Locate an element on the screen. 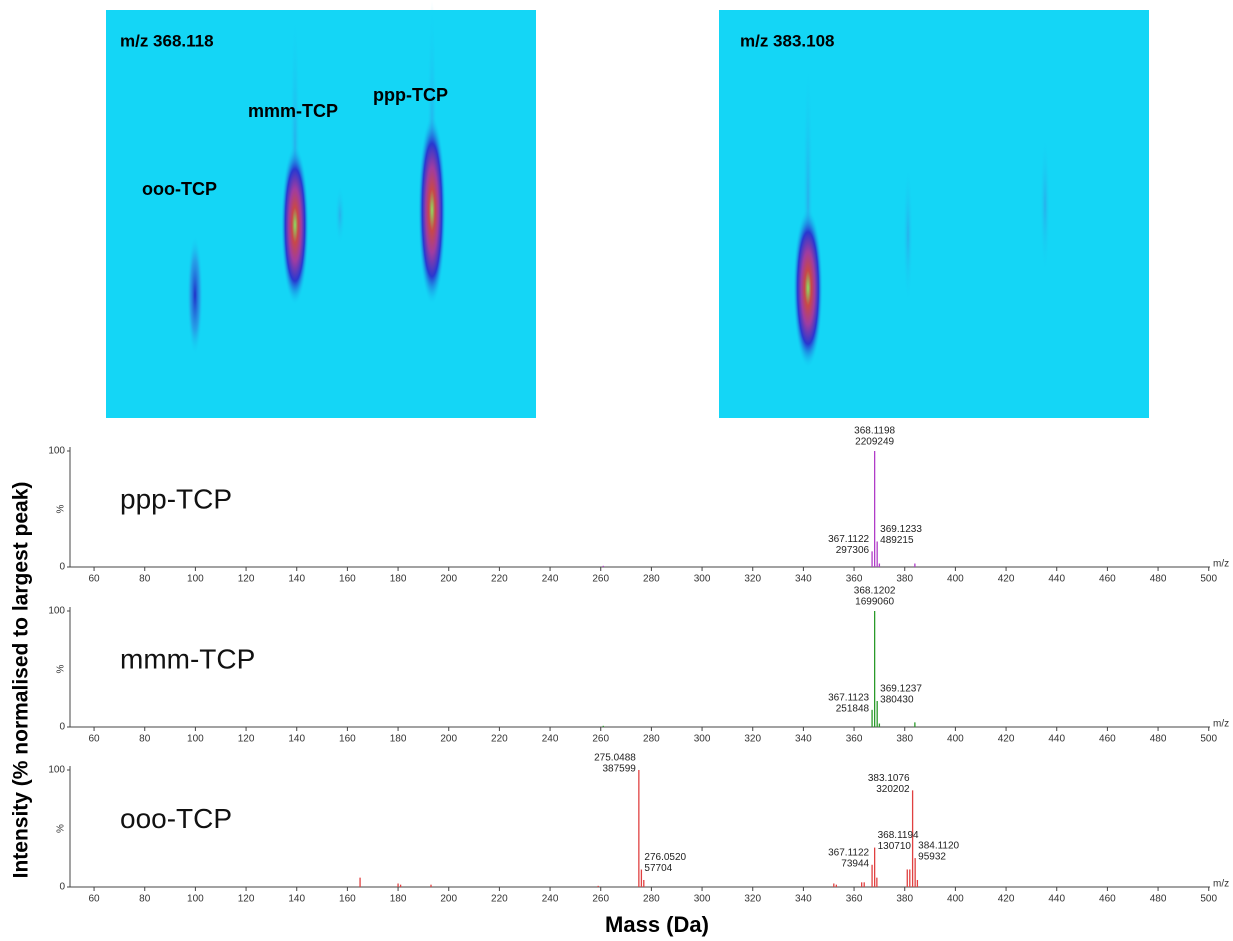  peak-intensity-label: 57704 is located at coordinates (658, 868).